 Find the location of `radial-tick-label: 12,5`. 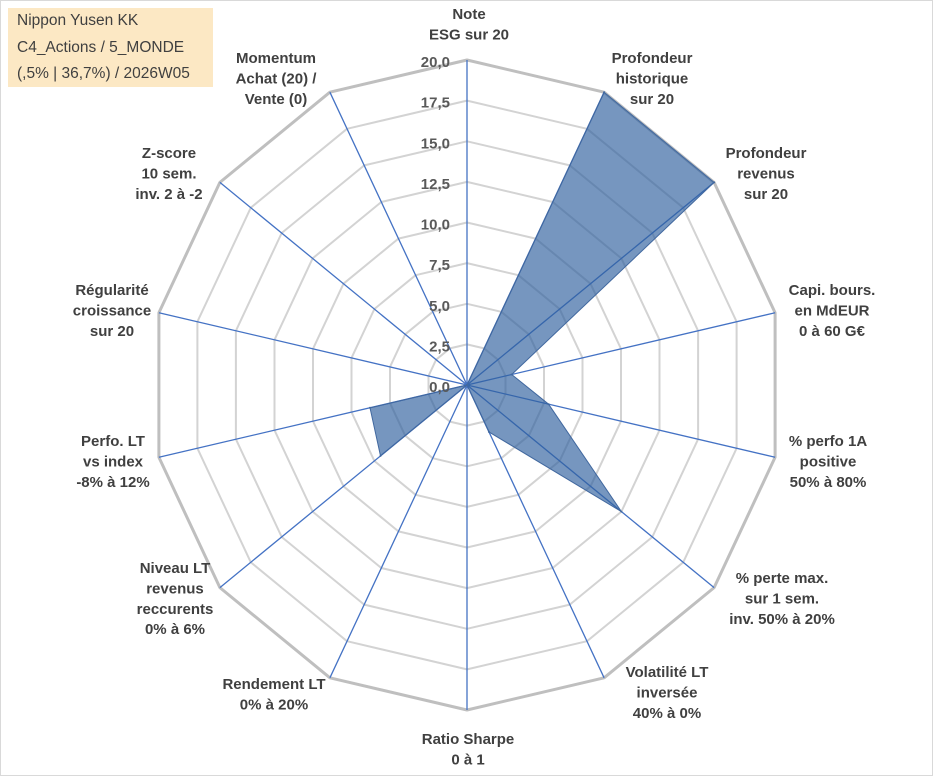

radial-tick-label: 12,5 is located at coordinates (435, 184).